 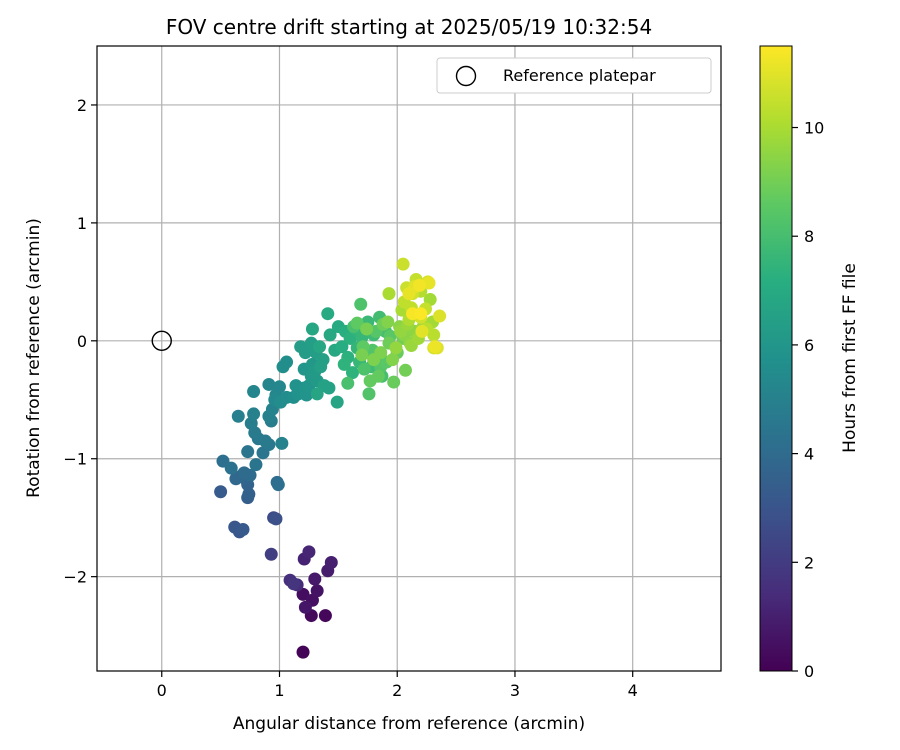 I want to click on x-tick-label-0: 0, so click(x=162, y=690).